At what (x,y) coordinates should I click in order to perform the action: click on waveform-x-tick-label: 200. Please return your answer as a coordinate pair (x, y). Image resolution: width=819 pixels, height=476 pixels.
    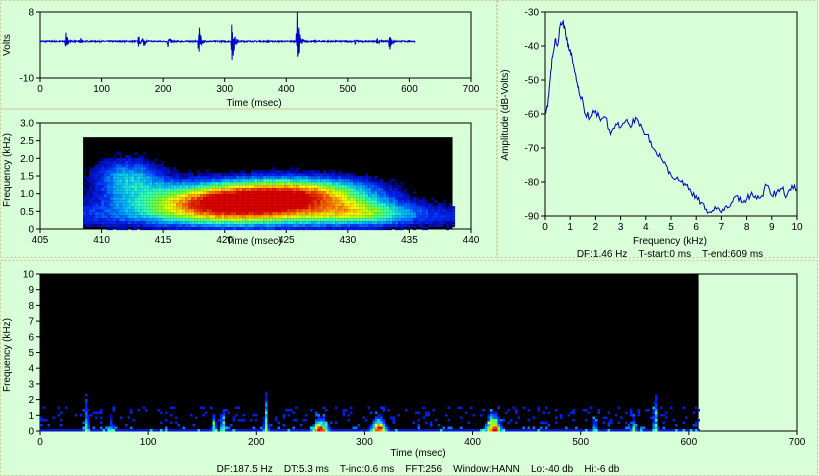
    Looking at the image, I should click on (163, 89).